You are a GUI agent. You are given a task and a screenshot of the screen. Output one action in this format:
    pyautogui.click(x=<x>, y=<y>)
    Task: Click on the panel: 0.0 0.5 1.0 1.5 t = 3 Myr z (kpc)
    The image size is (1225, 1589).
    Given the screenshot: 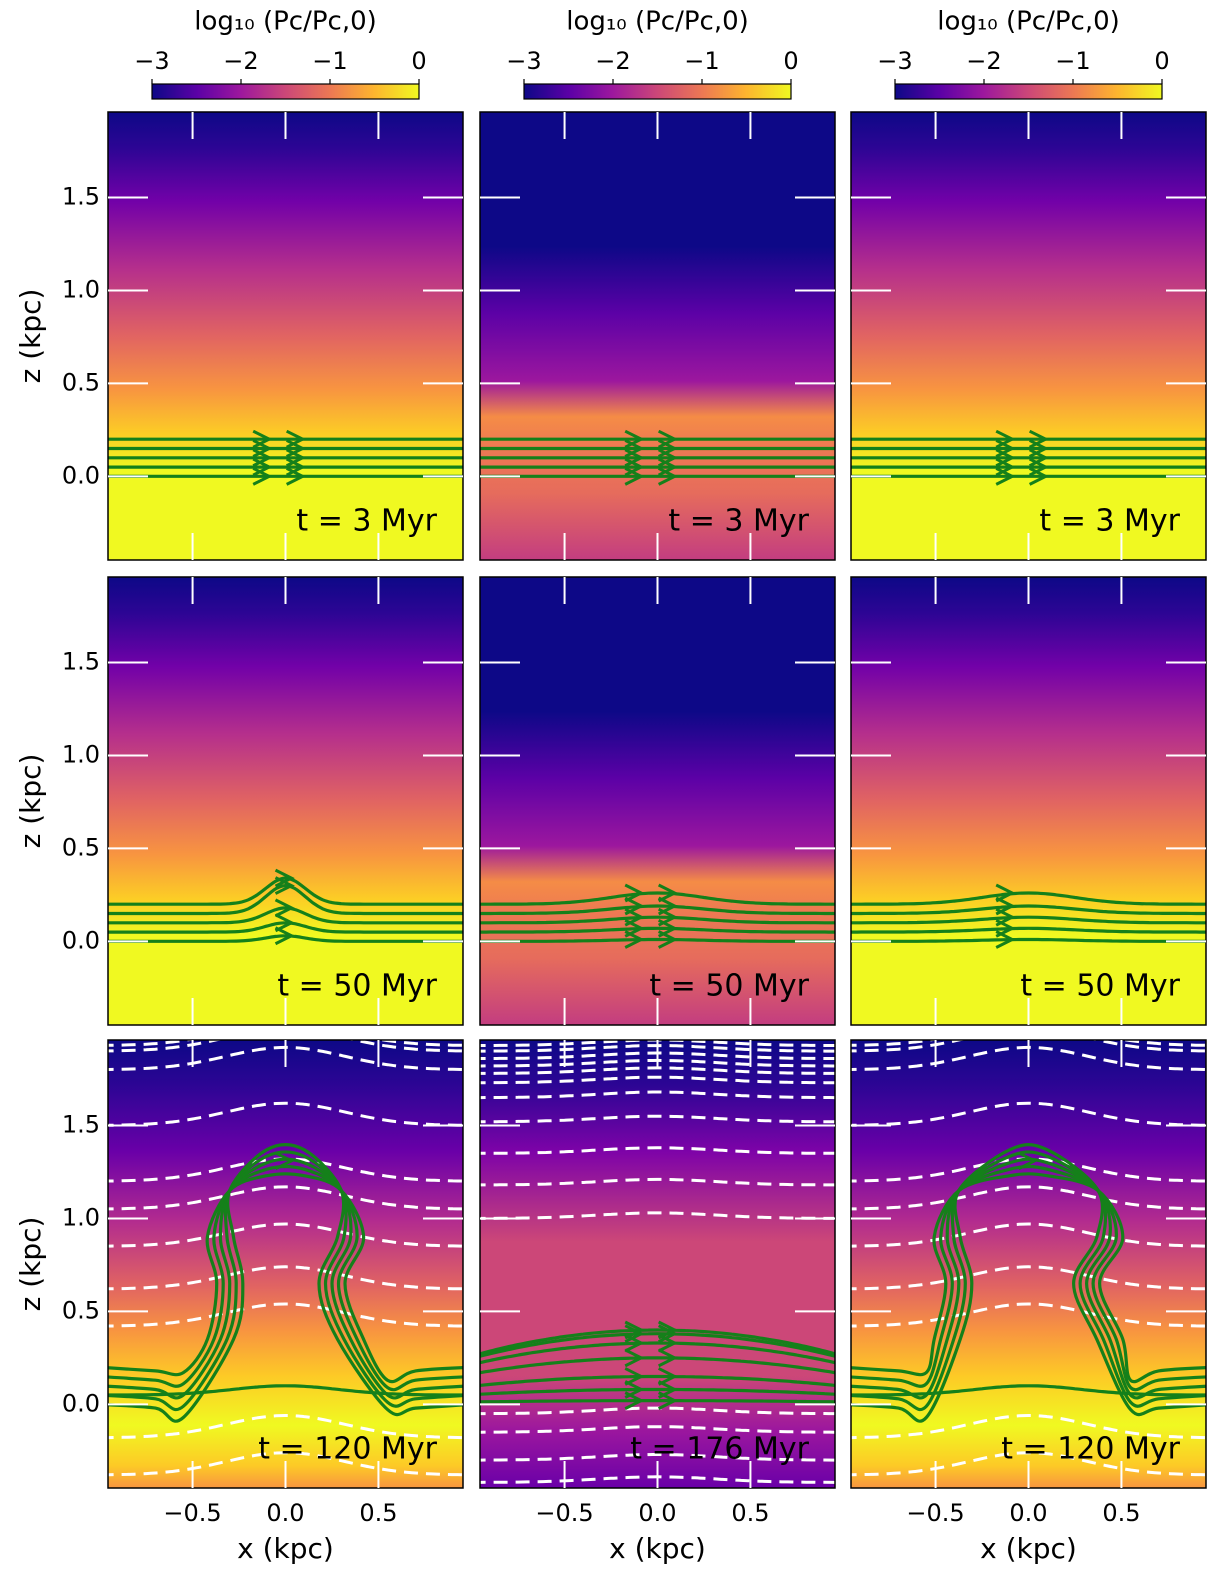 What is the action you would take?
    pyautogui.click(x=239, y=336)
    